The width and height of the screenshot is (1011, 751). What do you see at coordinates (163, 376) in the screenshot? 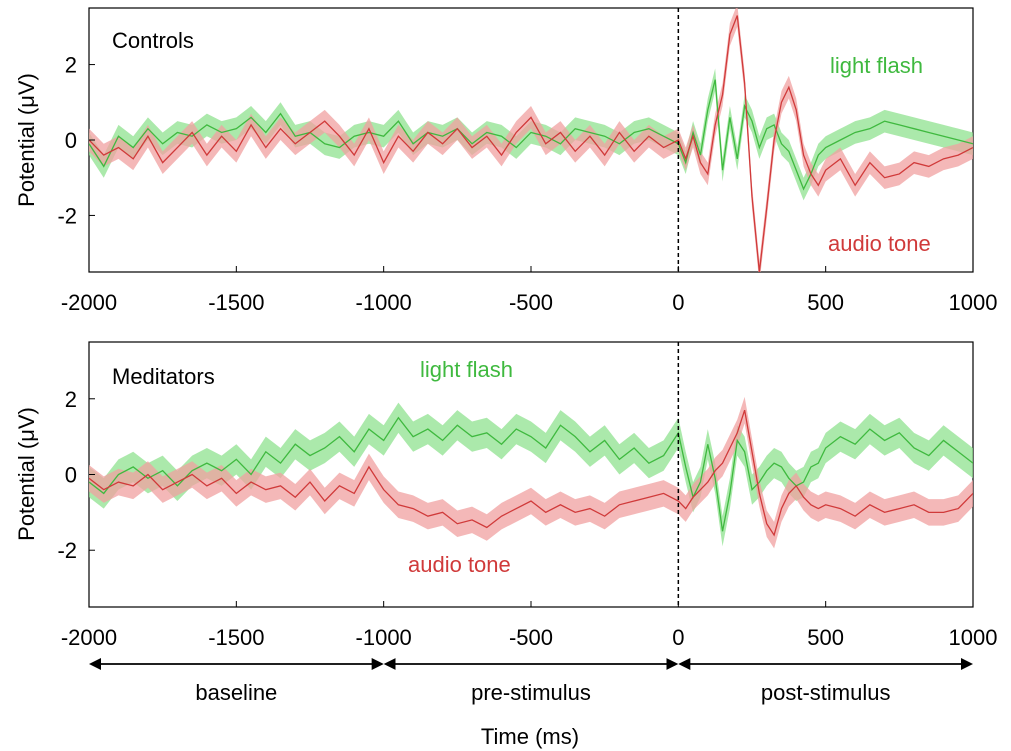
I see `meditators-panel-title: Meditators` at bounding box center [163, 376].